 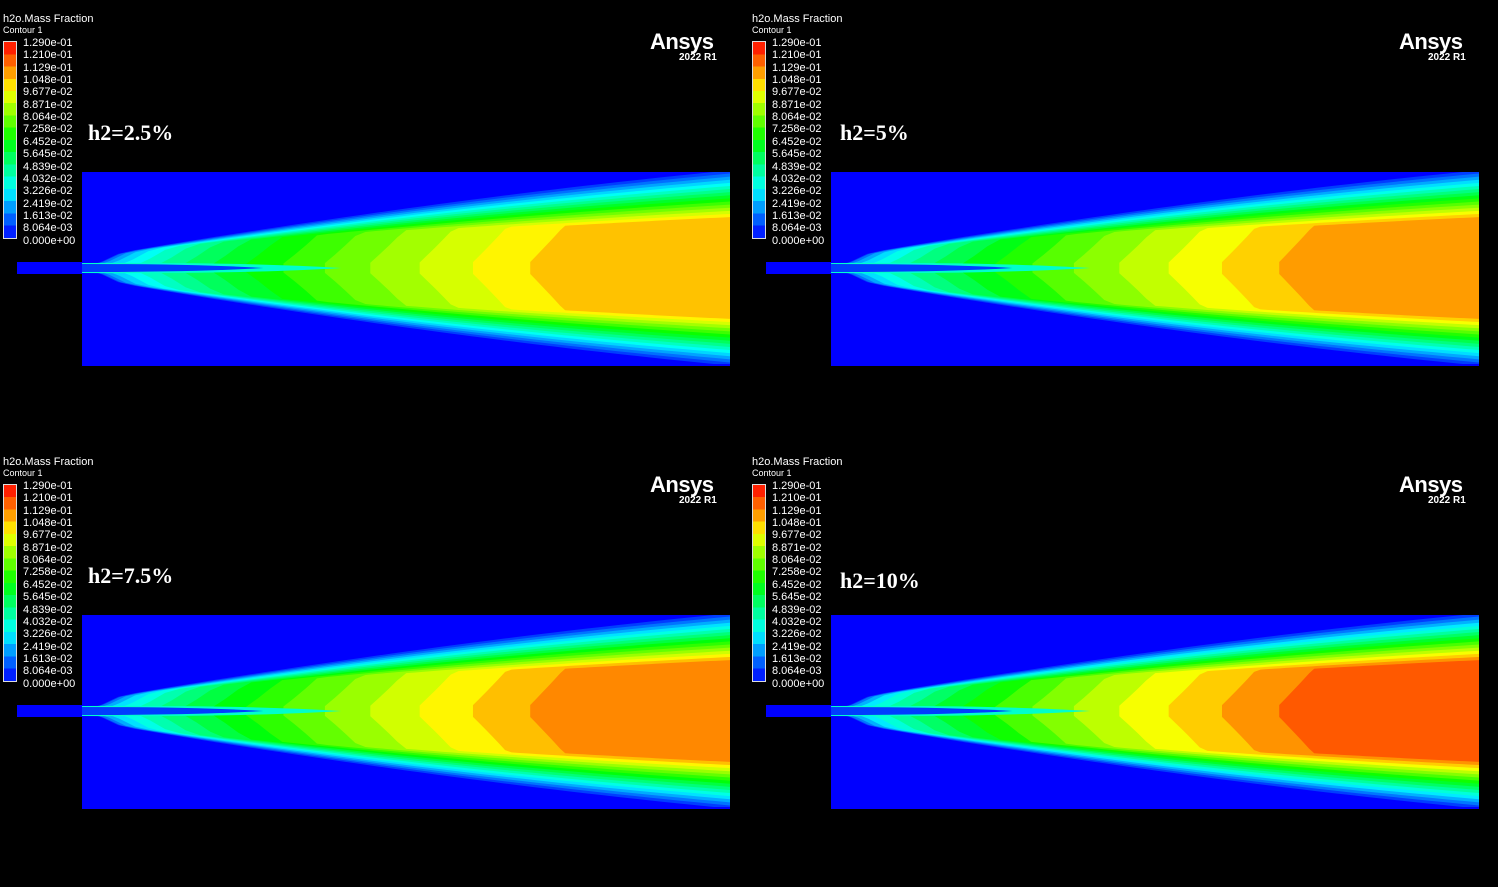 What do you see at coordinates (131, 132) in the screenshot?
I see `case-label: h2=2.5%` at bounding box center [131, 132].